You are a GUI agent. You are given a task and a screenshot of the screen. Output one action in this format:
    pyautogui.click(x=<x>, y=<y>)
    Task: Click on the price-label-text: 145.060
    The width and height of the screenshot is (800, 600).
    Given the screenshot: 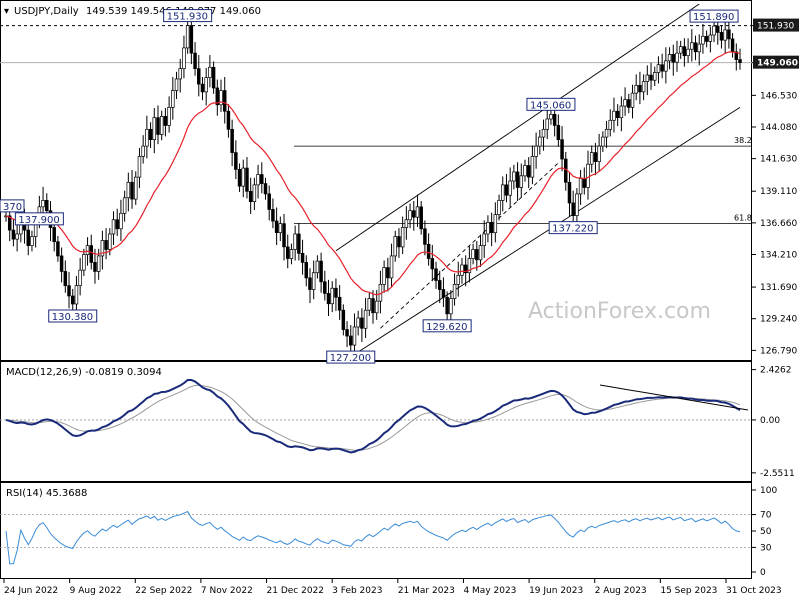 What is the action you would take?
    pyautogui.click(x=550, y=105)
    